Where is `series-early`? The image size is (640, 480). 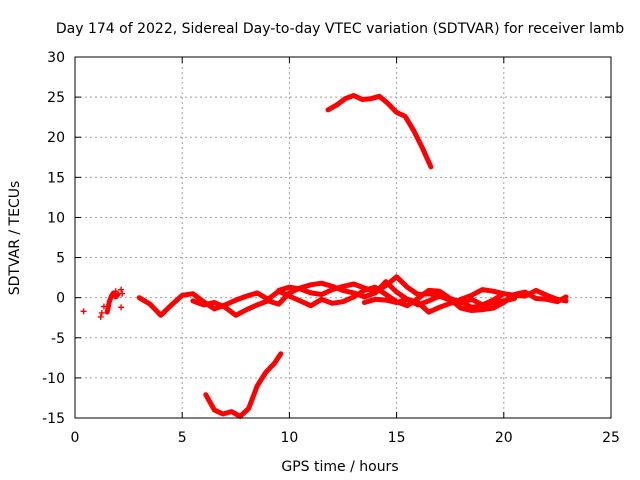
series-early is located at coordinates (112, 302).